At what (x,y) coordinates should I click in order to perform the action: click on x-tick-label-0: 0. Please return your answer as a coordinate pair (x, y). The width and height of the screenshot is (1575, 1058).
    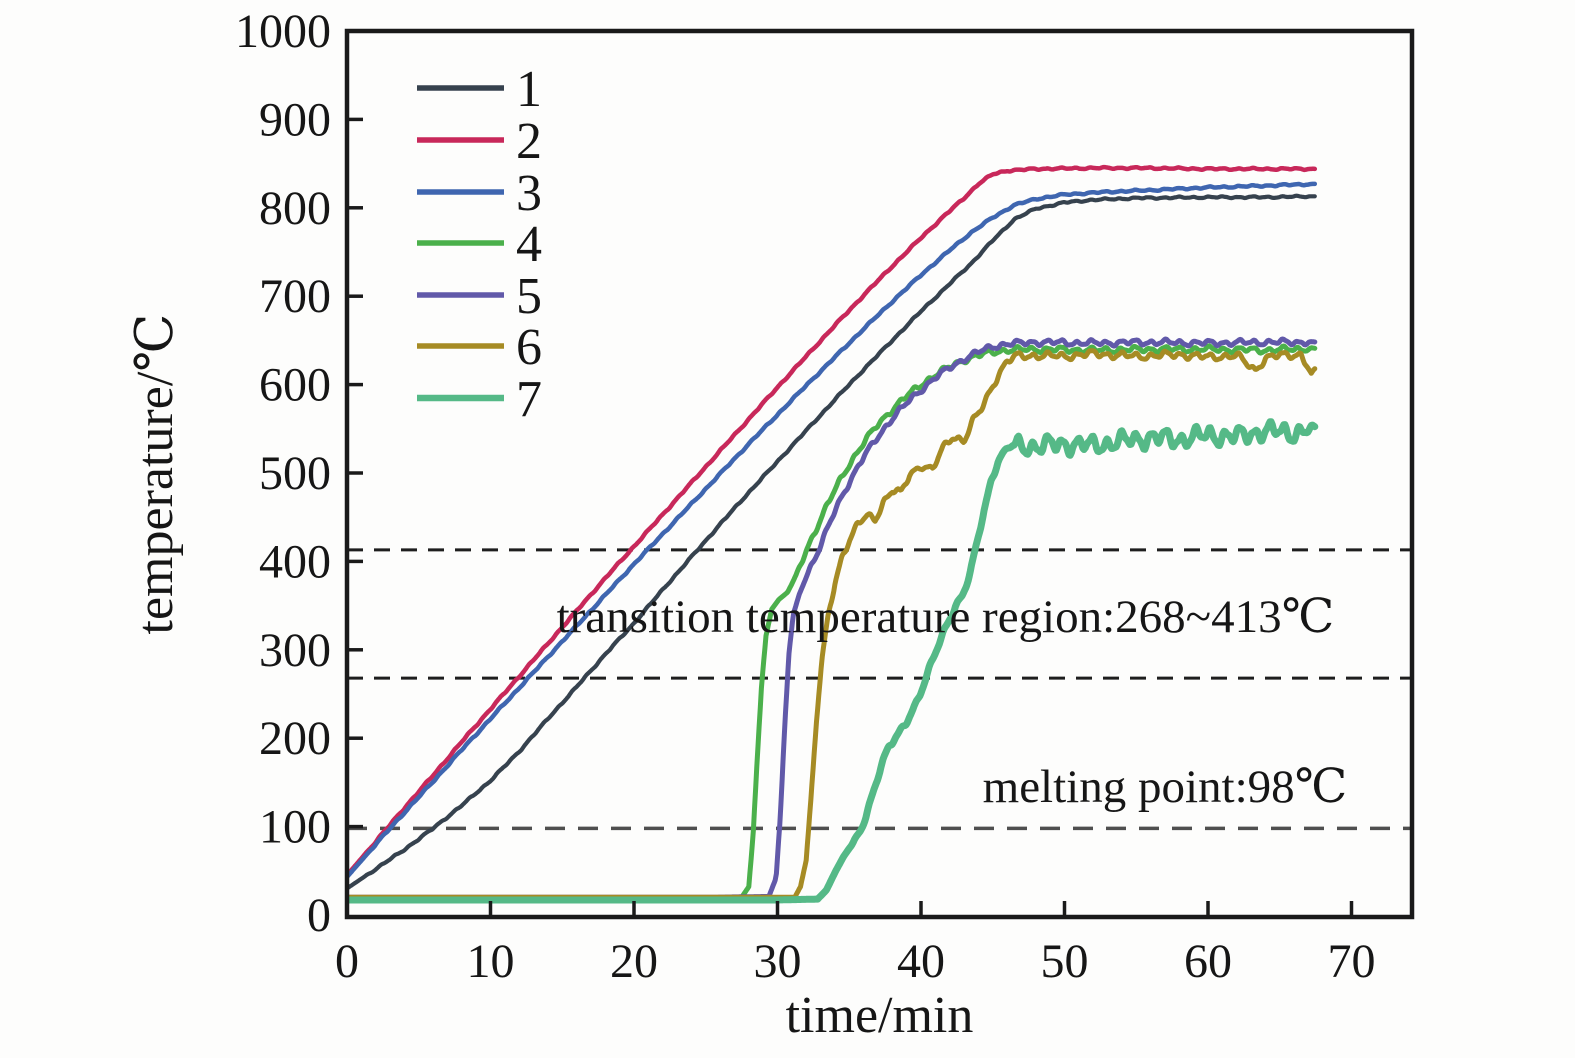
    Looking at the image, I should click on (347, 961).